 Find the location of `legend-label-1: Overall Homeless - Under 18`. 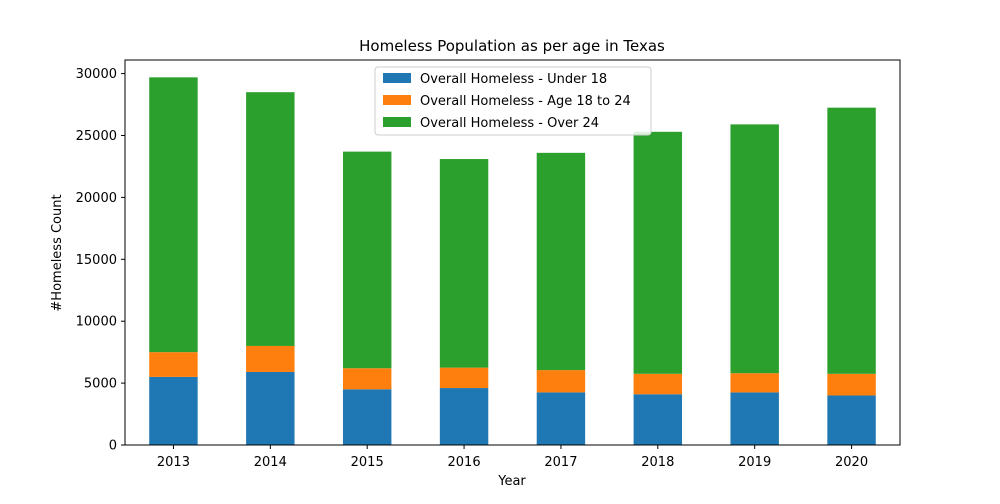

legend-label-1: Overall Homeless - Under 18 is located at coordinates (513, 79).